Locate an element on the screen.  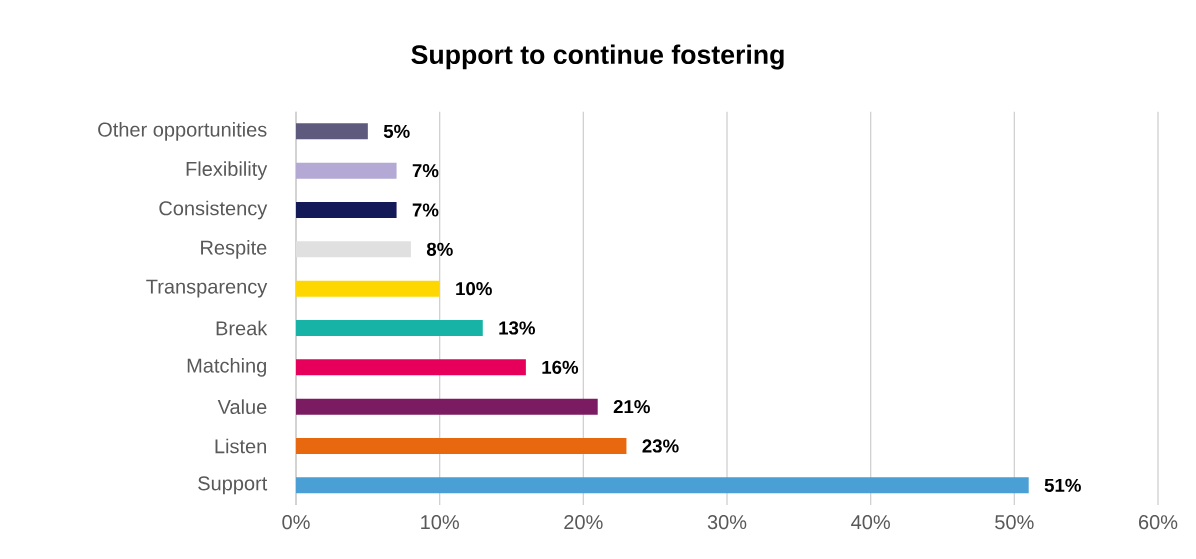
data-label: 10% is located at coordinates (474, 289).